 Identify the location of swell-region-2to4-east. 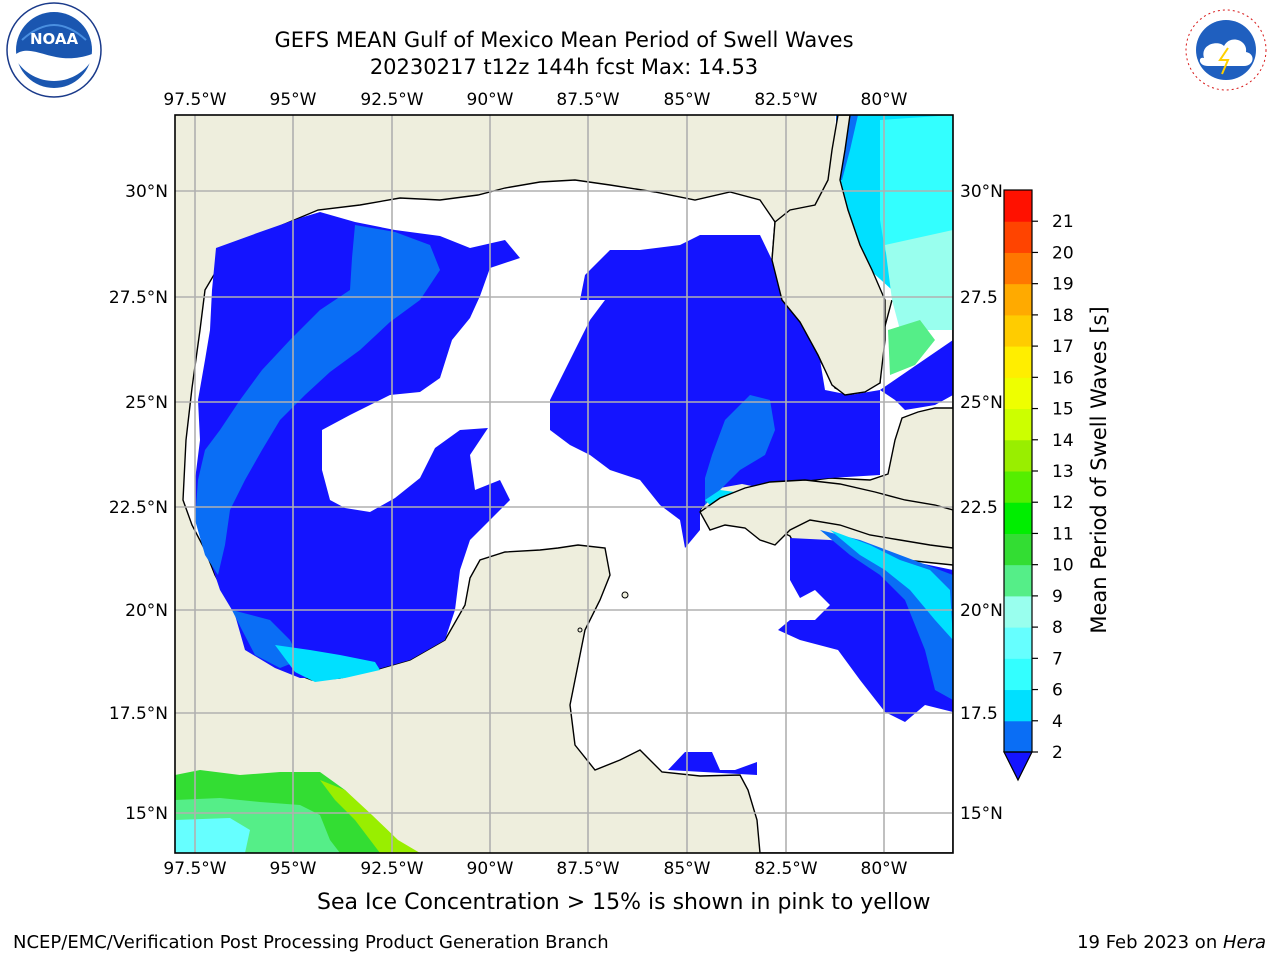
(740, 450).